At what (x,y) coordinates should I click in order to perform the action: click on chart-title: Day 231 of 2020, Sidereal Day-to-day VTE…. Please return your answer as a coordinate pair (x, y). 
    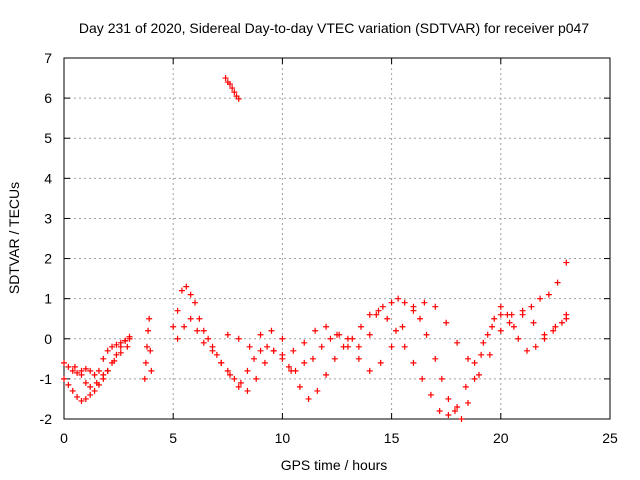
    Looking at the image, I should click on (334, 28).